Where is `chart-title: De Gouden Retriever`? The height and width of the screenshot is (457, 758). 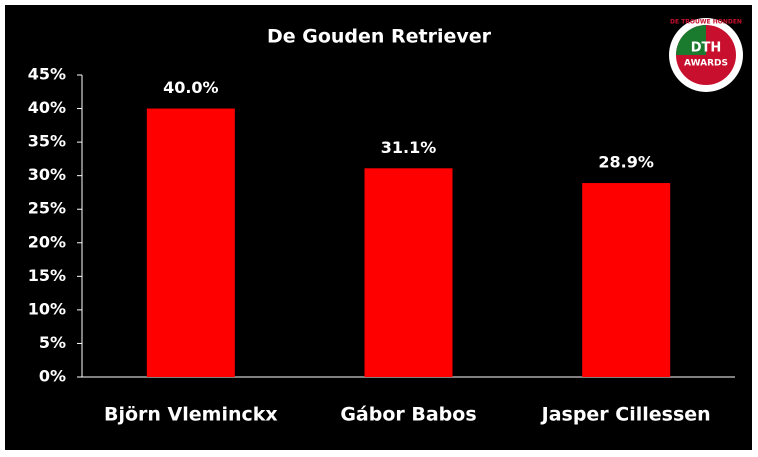 chart-title: De Gouden Retriever is located at coordinates (379, 37).